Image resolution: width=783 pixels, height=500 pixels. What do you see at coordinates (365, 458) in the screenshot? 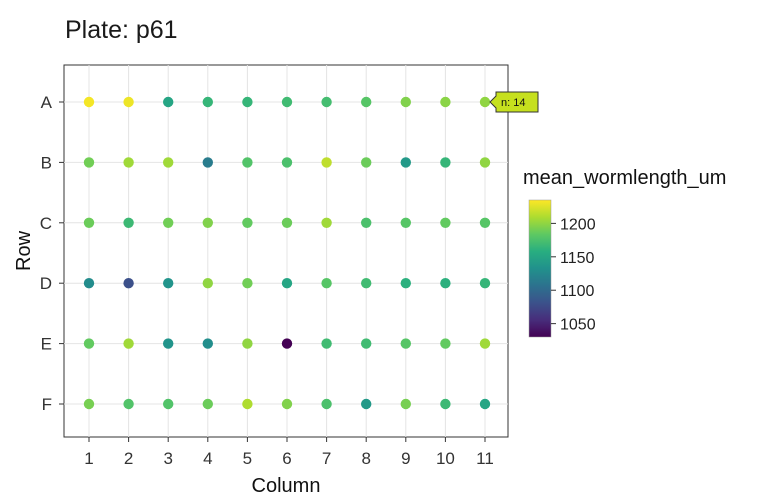
I see `x-tick-label: 8` at bounding box center [365, 458].